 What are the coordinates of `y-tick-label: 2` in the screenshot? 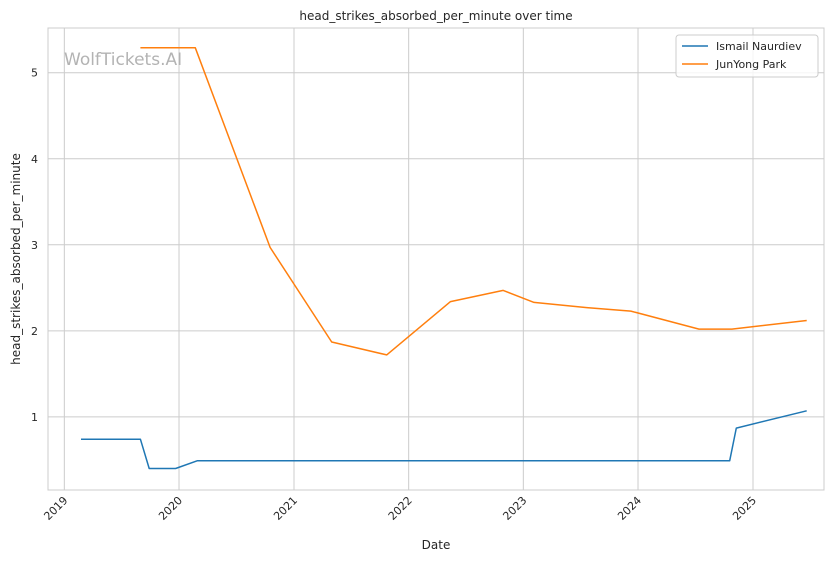 It's located at (34, 331).